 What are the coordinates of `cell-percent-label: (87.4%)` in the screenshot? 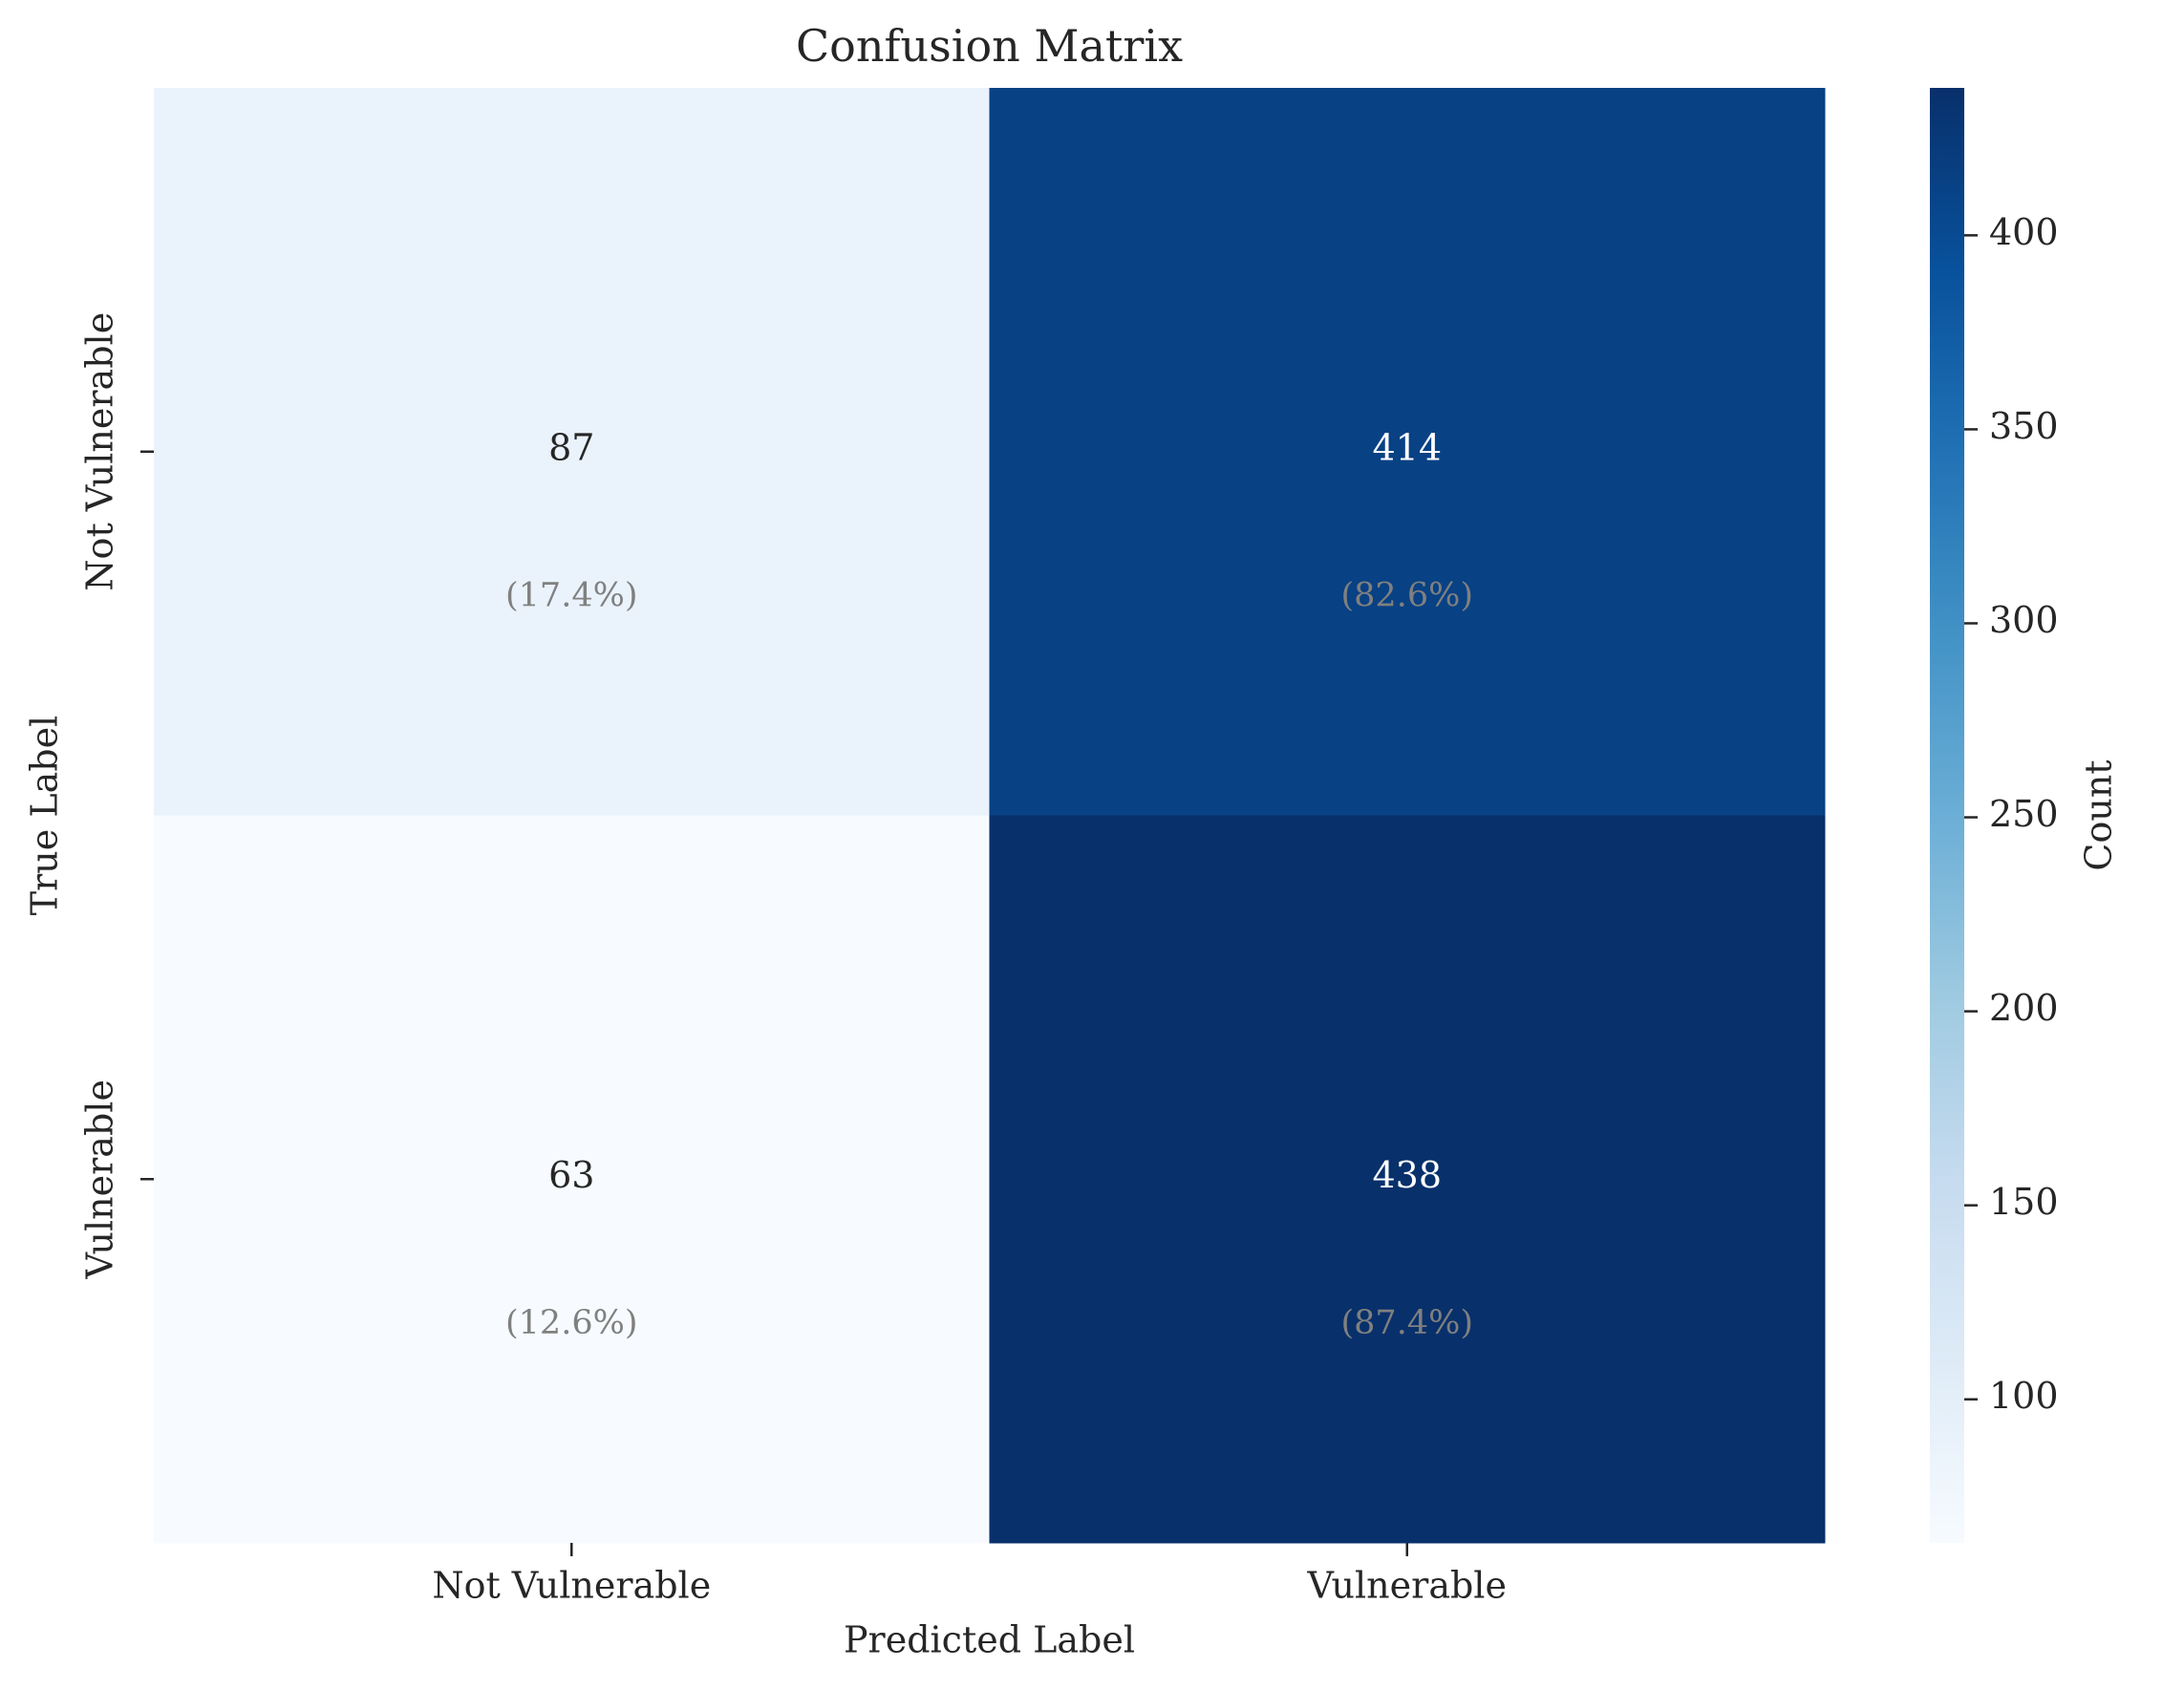 It's located at (1407, 1323).